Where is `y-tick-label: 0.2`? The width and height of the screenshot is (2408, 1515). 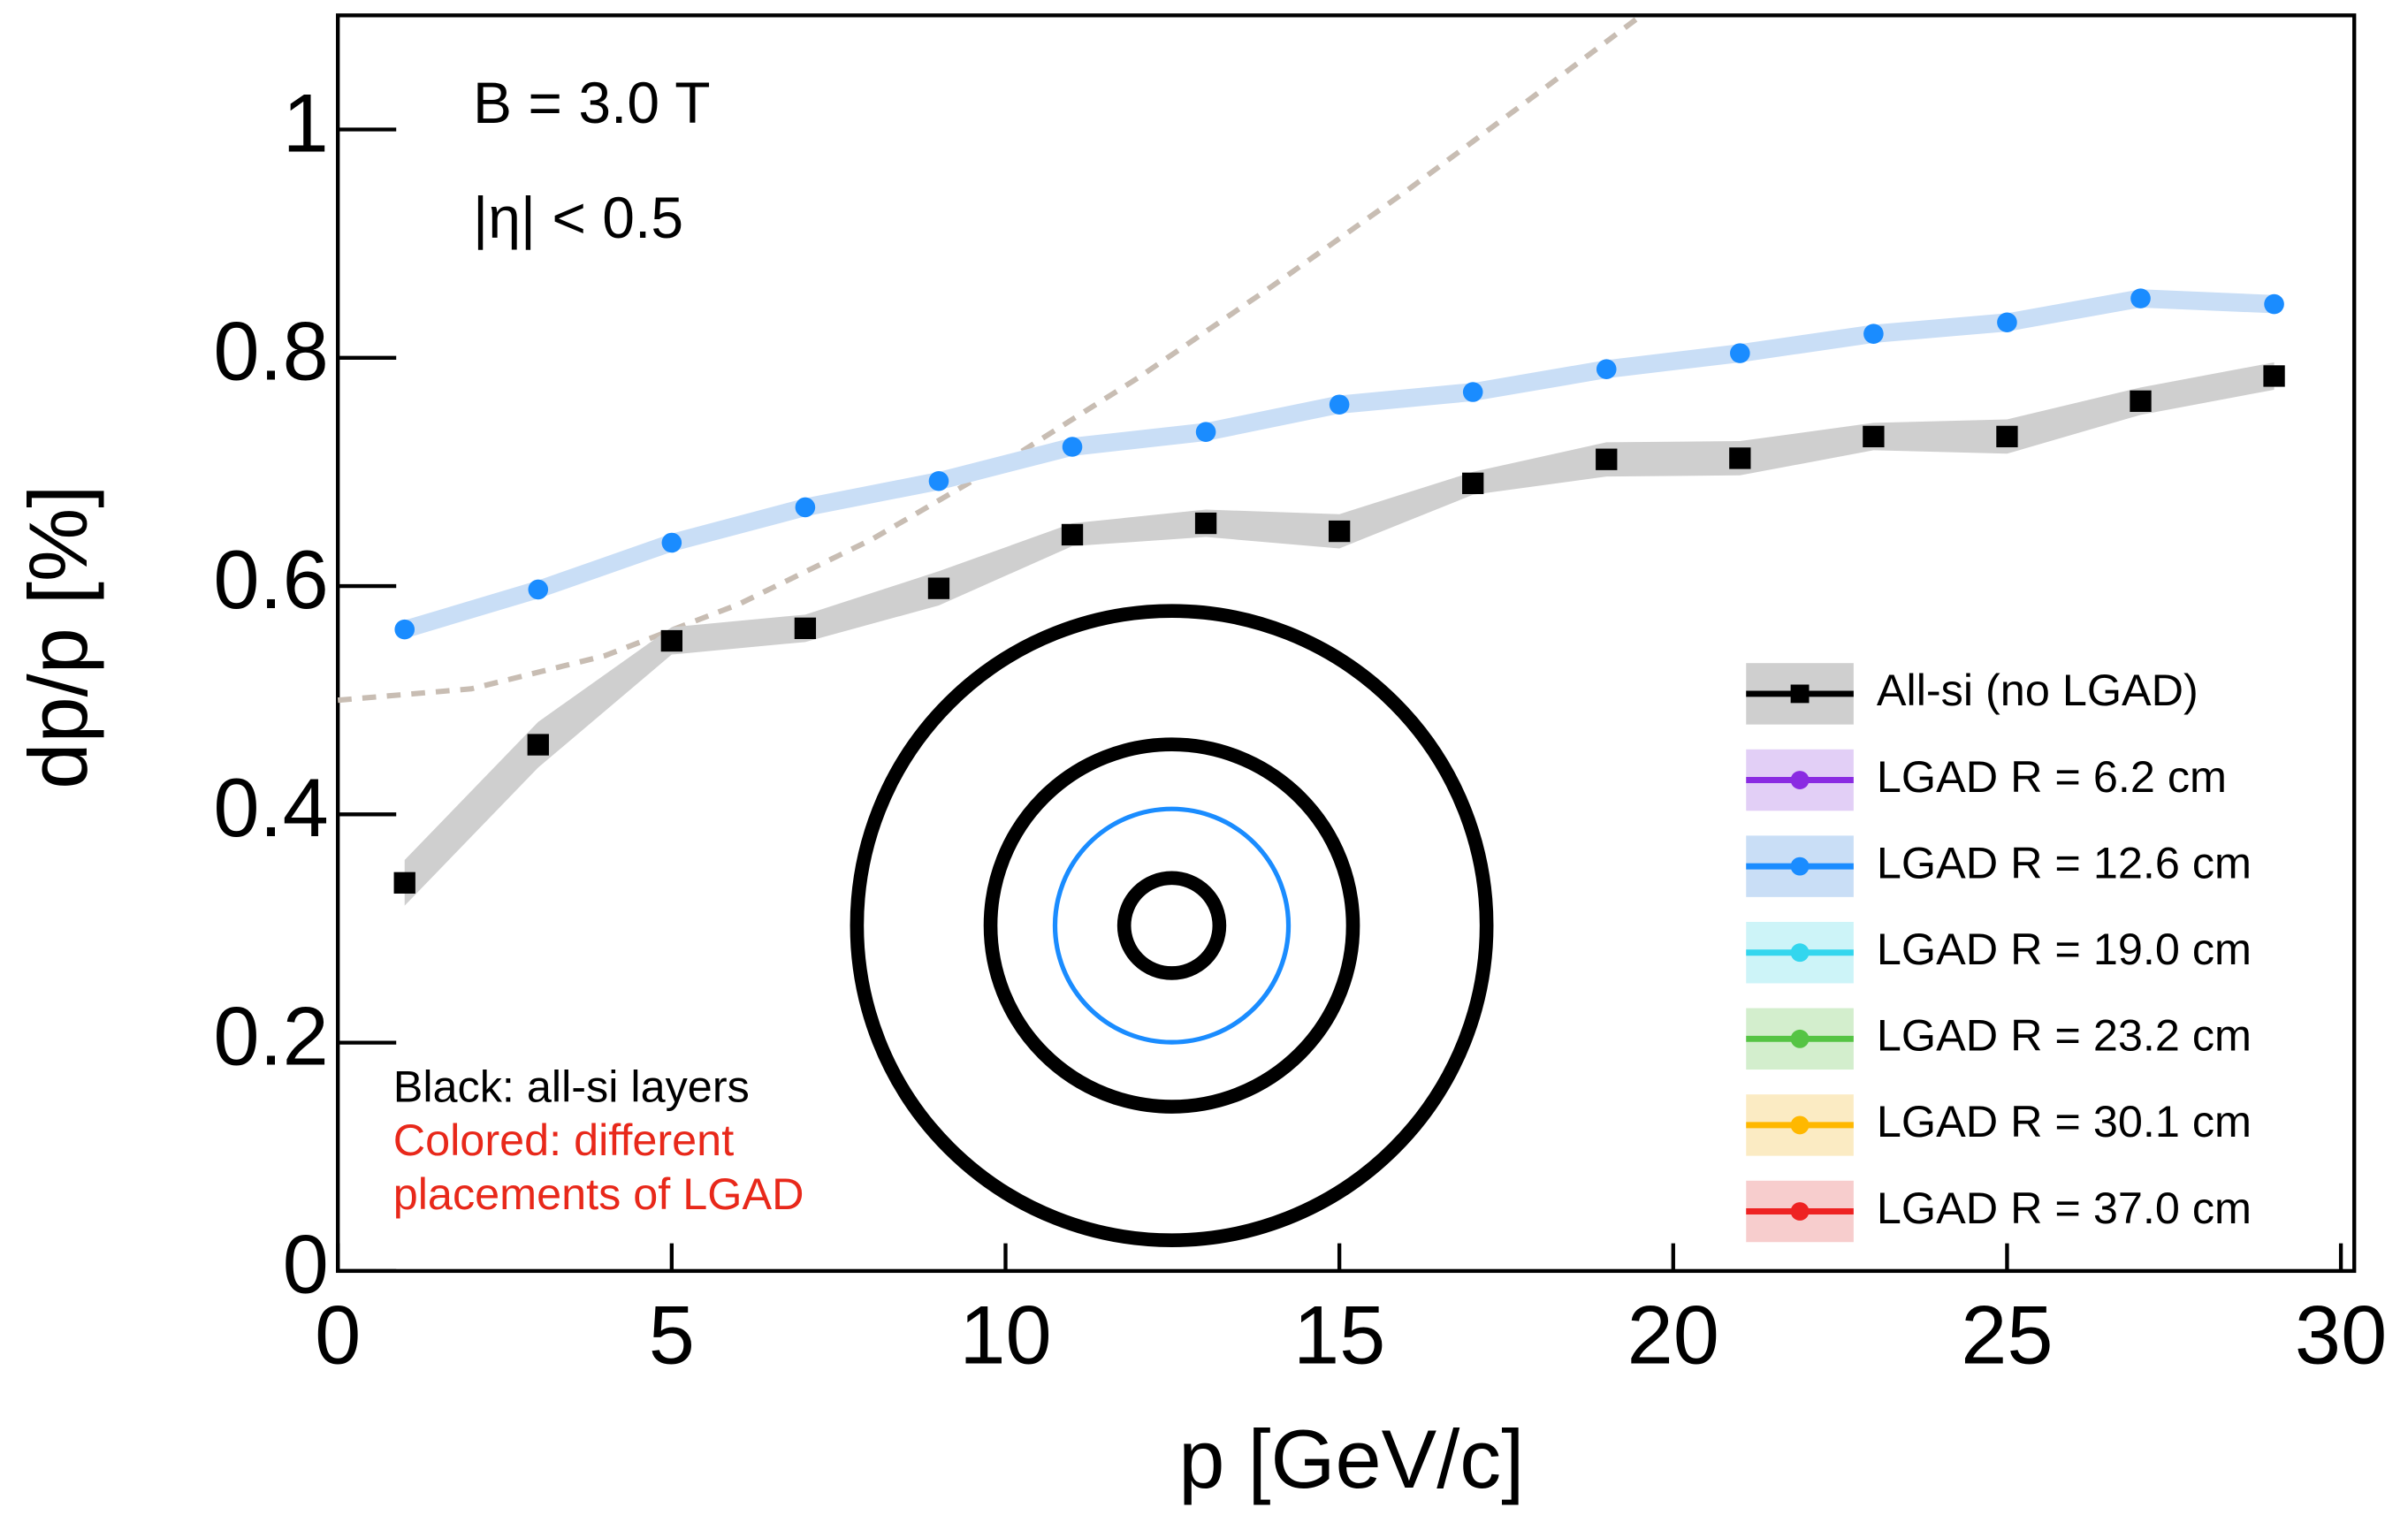 y-tick-label: 0.2 is located at coordinates (270, 1035).